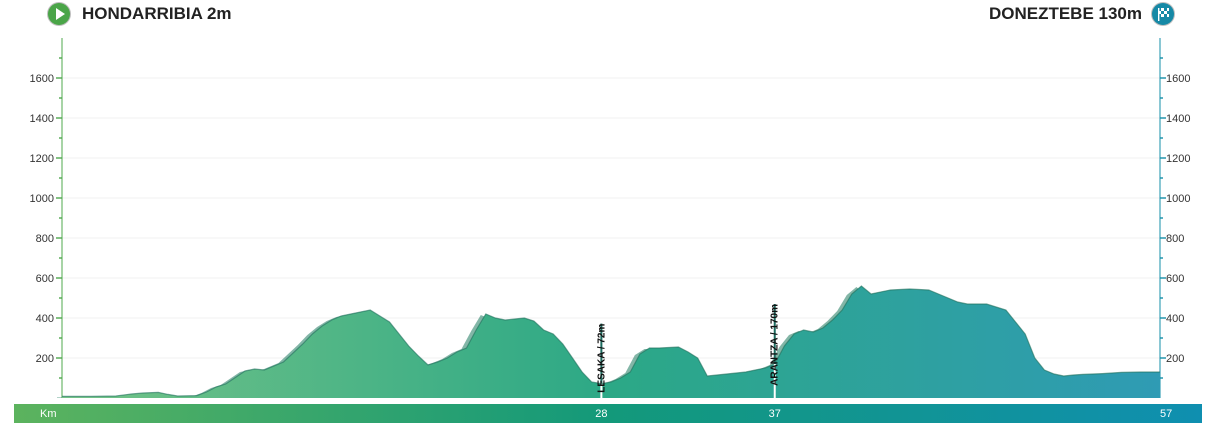  What do you see at coordinates (601, 357) in the screenshot?
I see `marker-label: LESAKA / 72m` at bounding box center [601, 357].